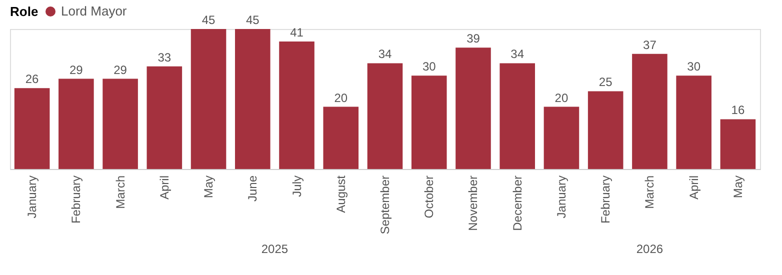 The height and width of the screenshot is (275, 782). Describe the element at coordinates (473, 39) in the screenshot. I see `data-label: 39` at that location.